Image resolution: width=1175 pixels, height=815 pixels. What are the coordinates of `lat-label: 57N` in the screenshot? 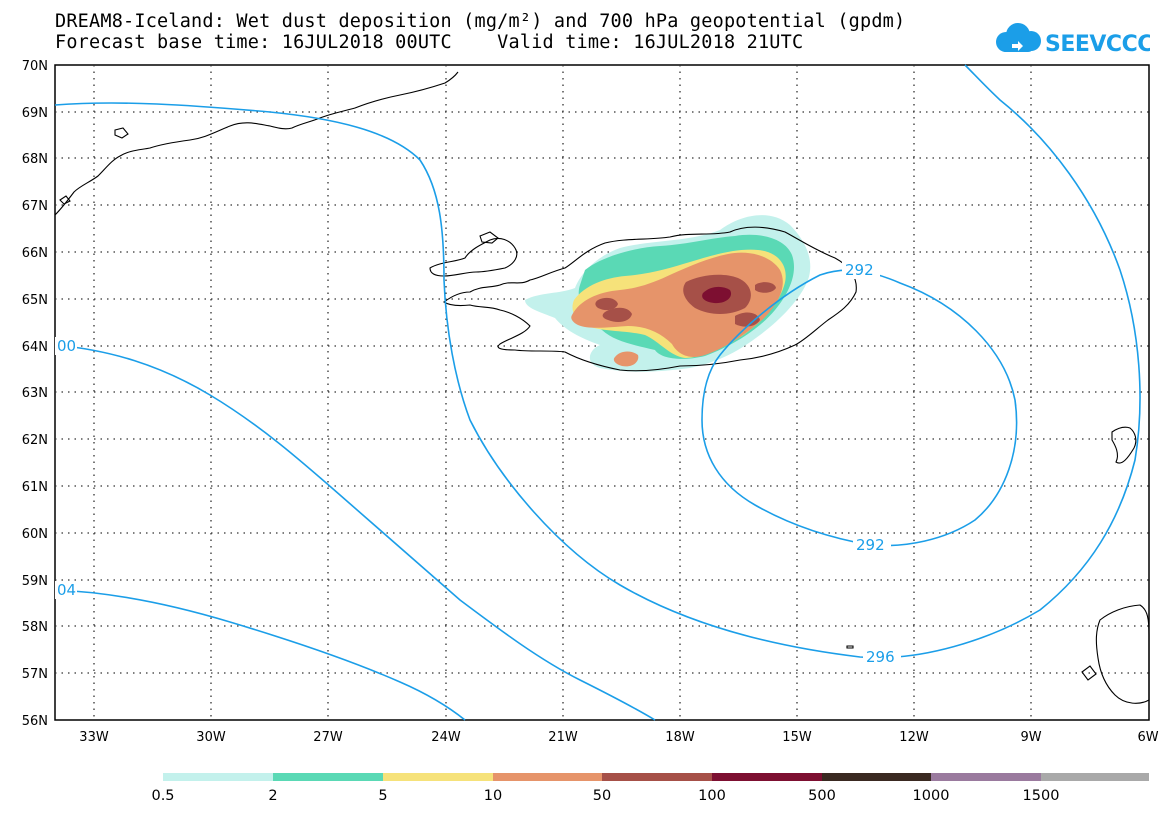 It's located at (35, 674).